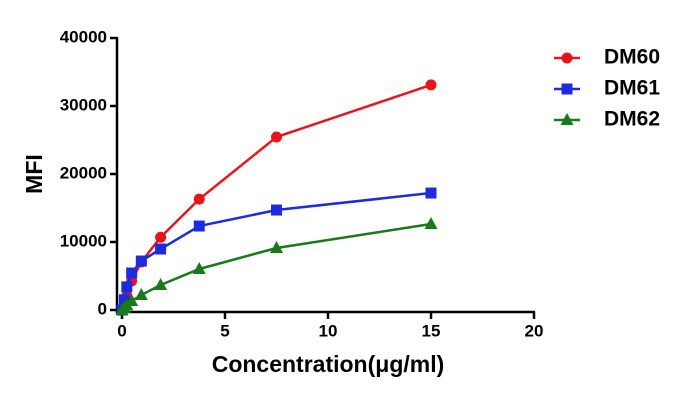 The height and width of the screenshot is (400, 698). What do you see at coordinates (83, 36) in the screenshot?
I see `y-tick-label: 40000` at bounding box center [83, 36].